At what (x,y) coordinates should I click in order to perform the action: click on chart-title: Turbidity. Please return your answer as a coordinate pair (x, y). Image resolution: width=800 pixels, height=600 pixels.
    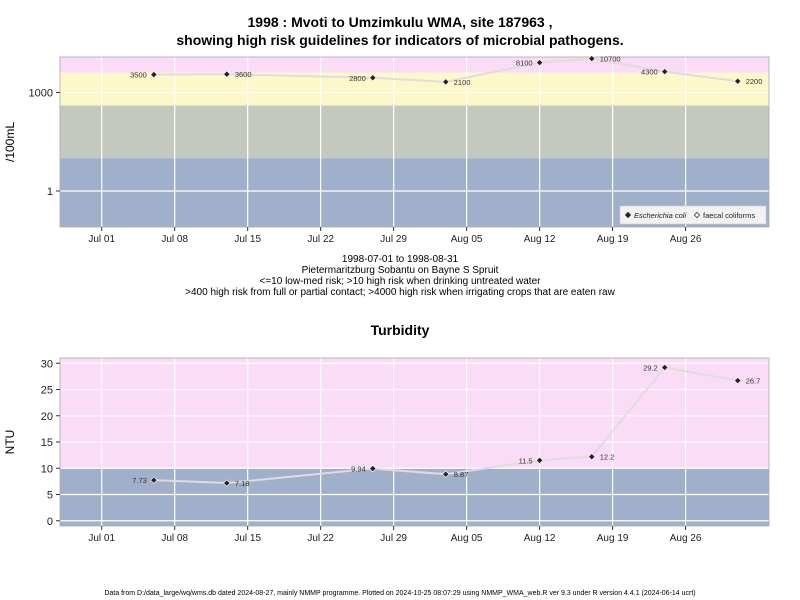
    Looking at the image, I should click on (400, 330).